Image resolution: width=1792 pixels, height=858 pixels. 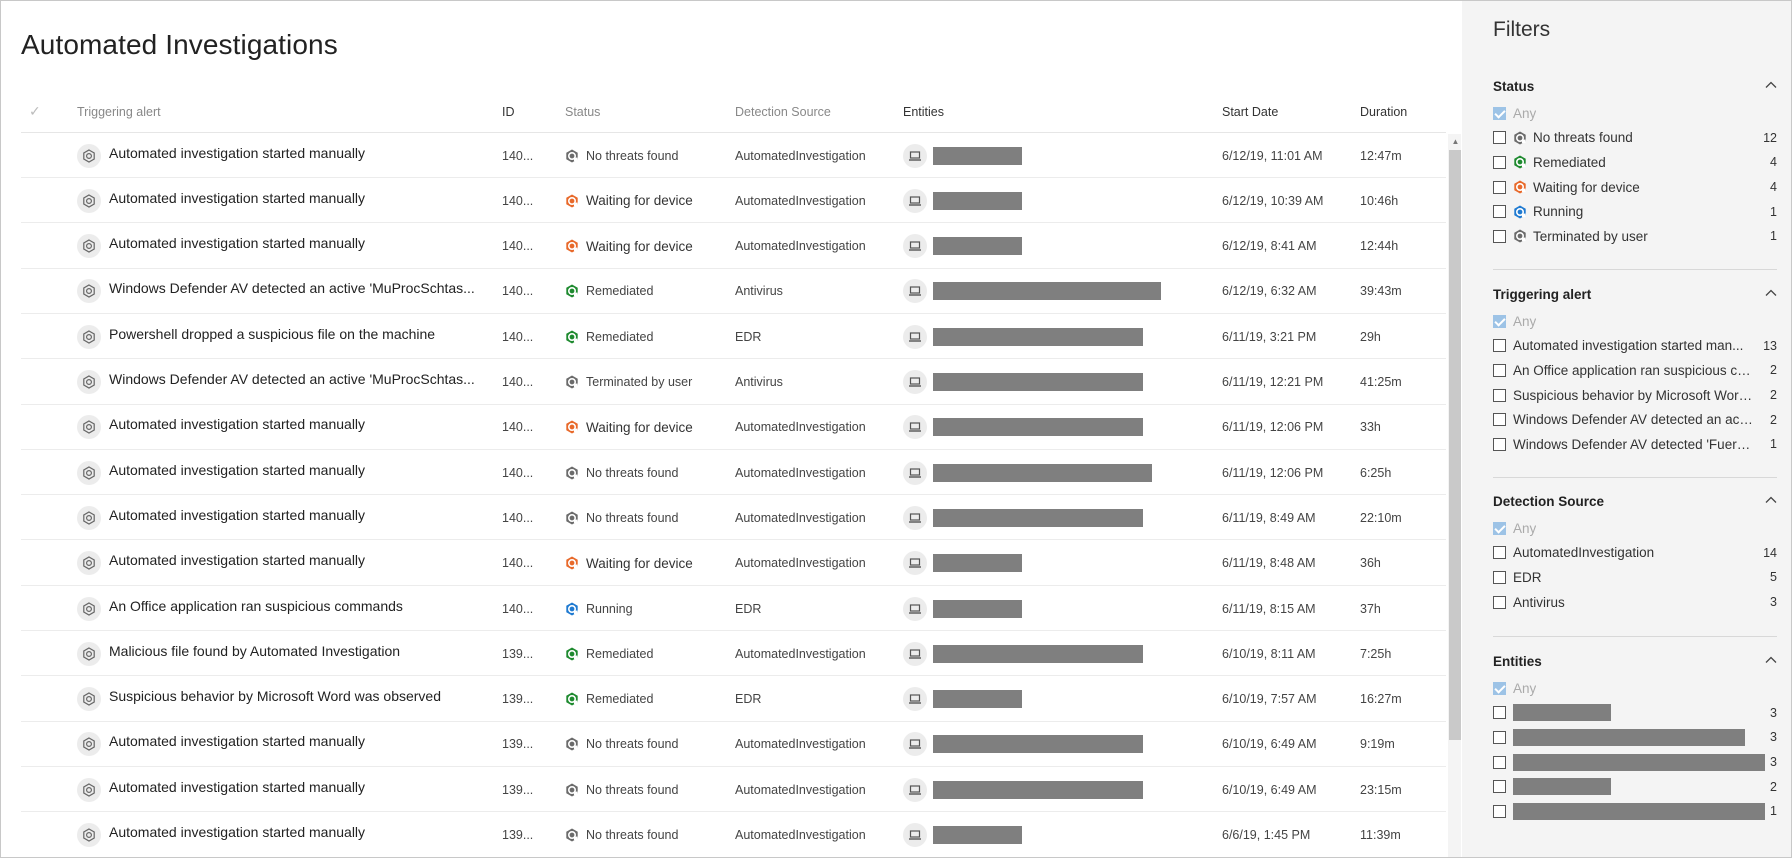 What do you see at coordinates (1455, 445) in the screenshot?
I see `scrollbar-thumb` at bounding box center [1455, 445].